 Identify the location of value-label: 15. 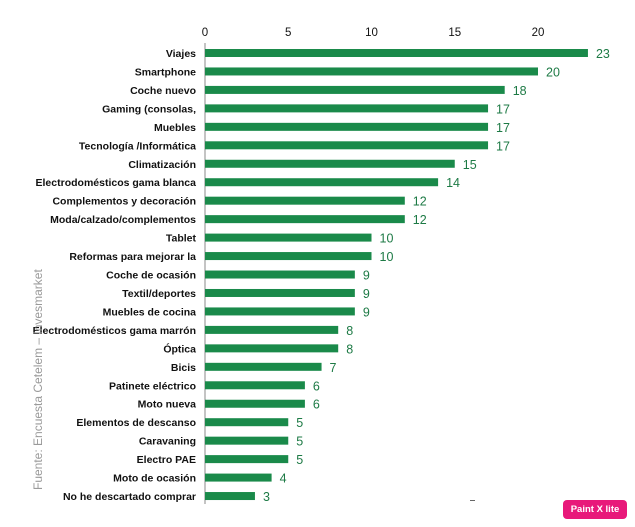
(470, 165).